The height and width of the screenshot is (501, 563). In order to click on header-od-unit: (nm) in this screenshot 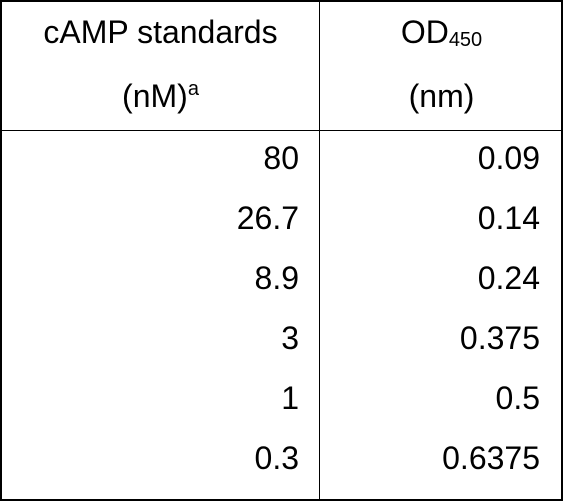, I will do `click(441, 96)`.